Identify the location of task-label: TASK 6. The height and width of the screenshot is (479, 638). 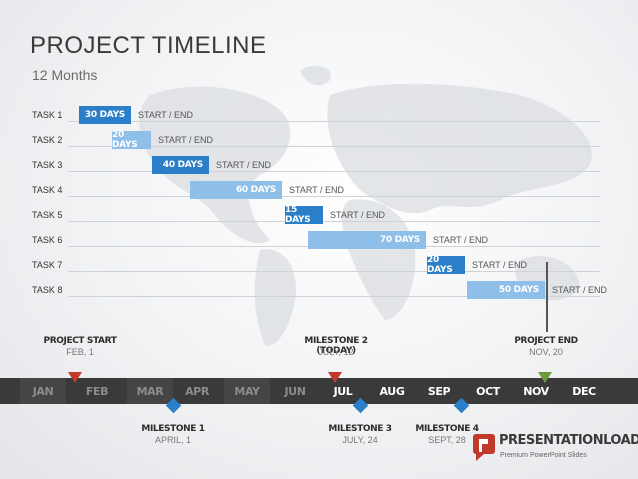
(47, 240).